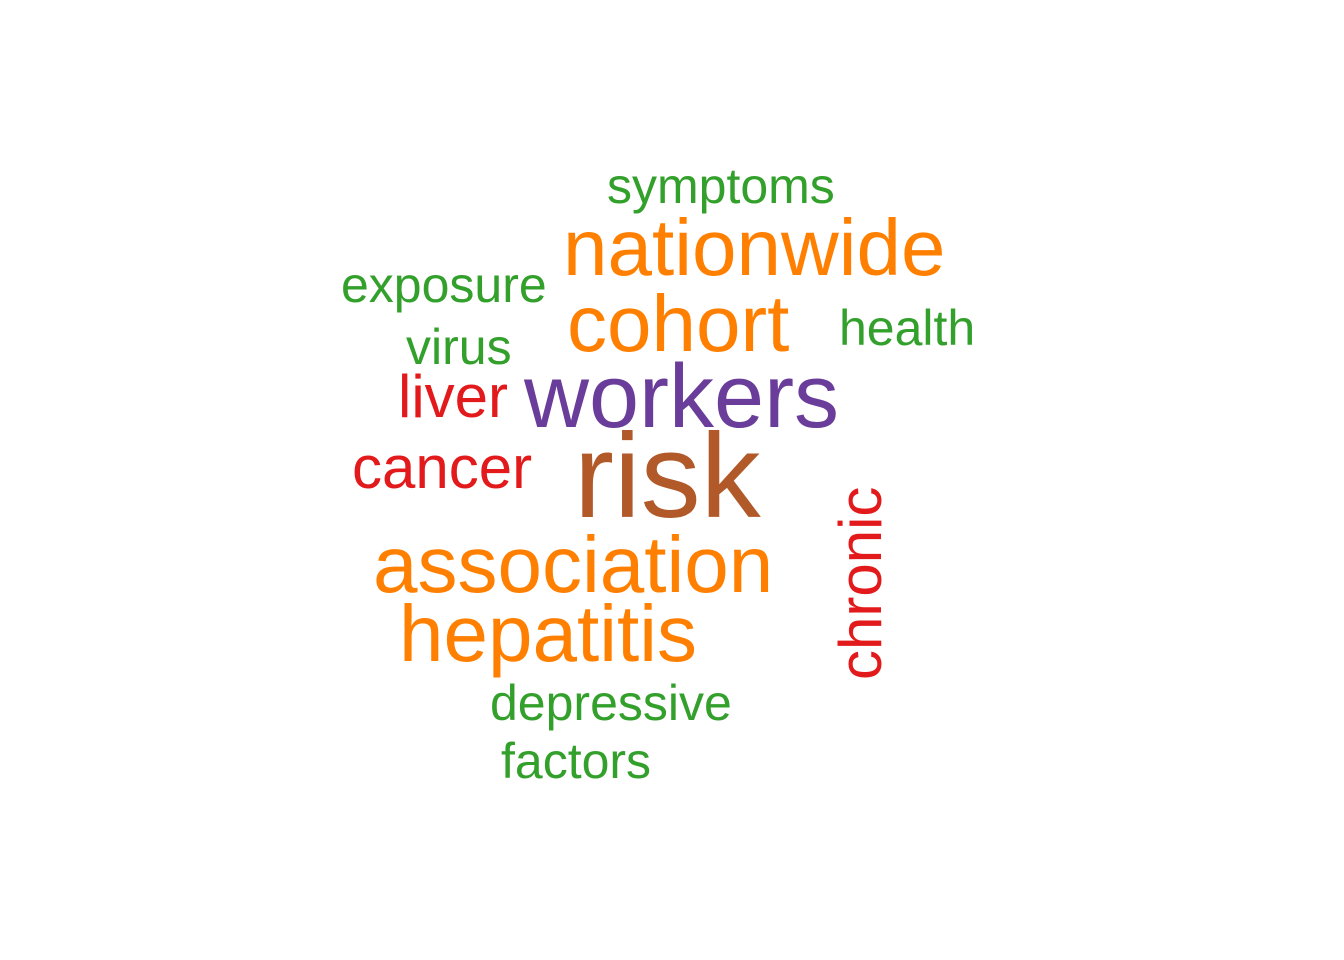 The height and width of the screenshot is (960, 1344). I want to click on word-factors: factors, so click(576, 761).